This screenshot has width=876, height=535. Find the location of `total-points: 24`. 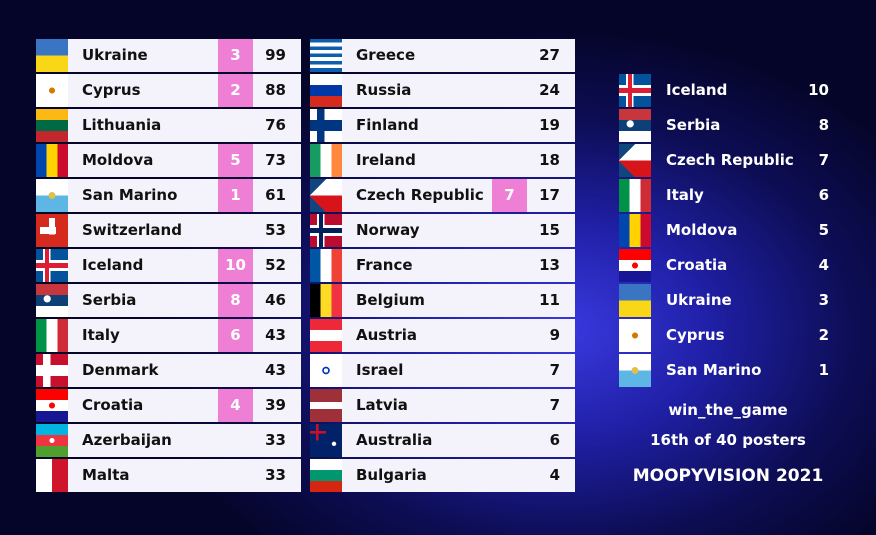

total-points: 24 is located at coordinates (549, 90).